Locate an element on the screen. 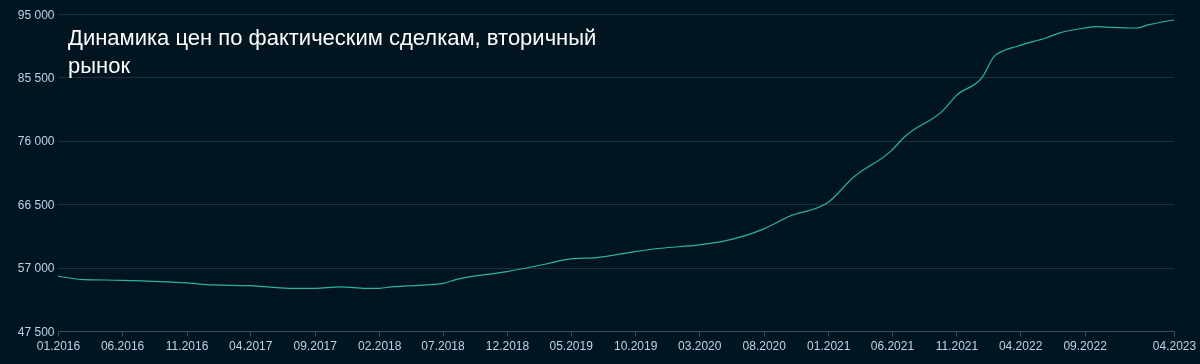 This screenshot has width=1200, height=364. x-tick-label: 04.2022 is located at coordinates (1020, 345).